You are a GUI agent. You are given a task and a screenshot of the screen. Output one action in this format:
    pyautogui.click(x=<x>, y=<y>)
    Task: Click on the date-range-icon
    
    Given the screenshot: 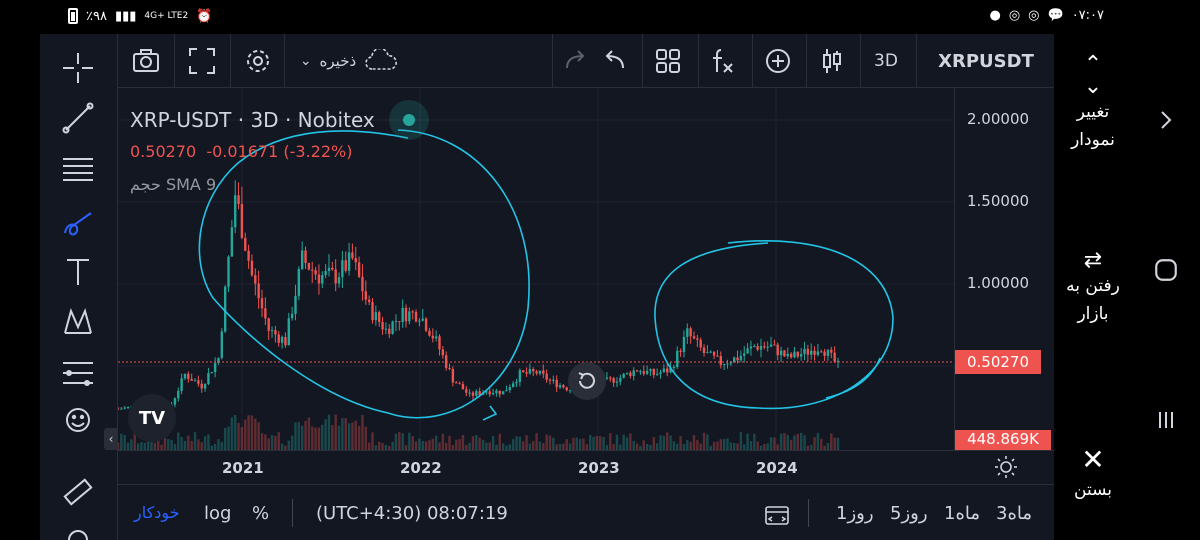 What is the action you would take?
    pyautogui.click(x=777, y=517)
    